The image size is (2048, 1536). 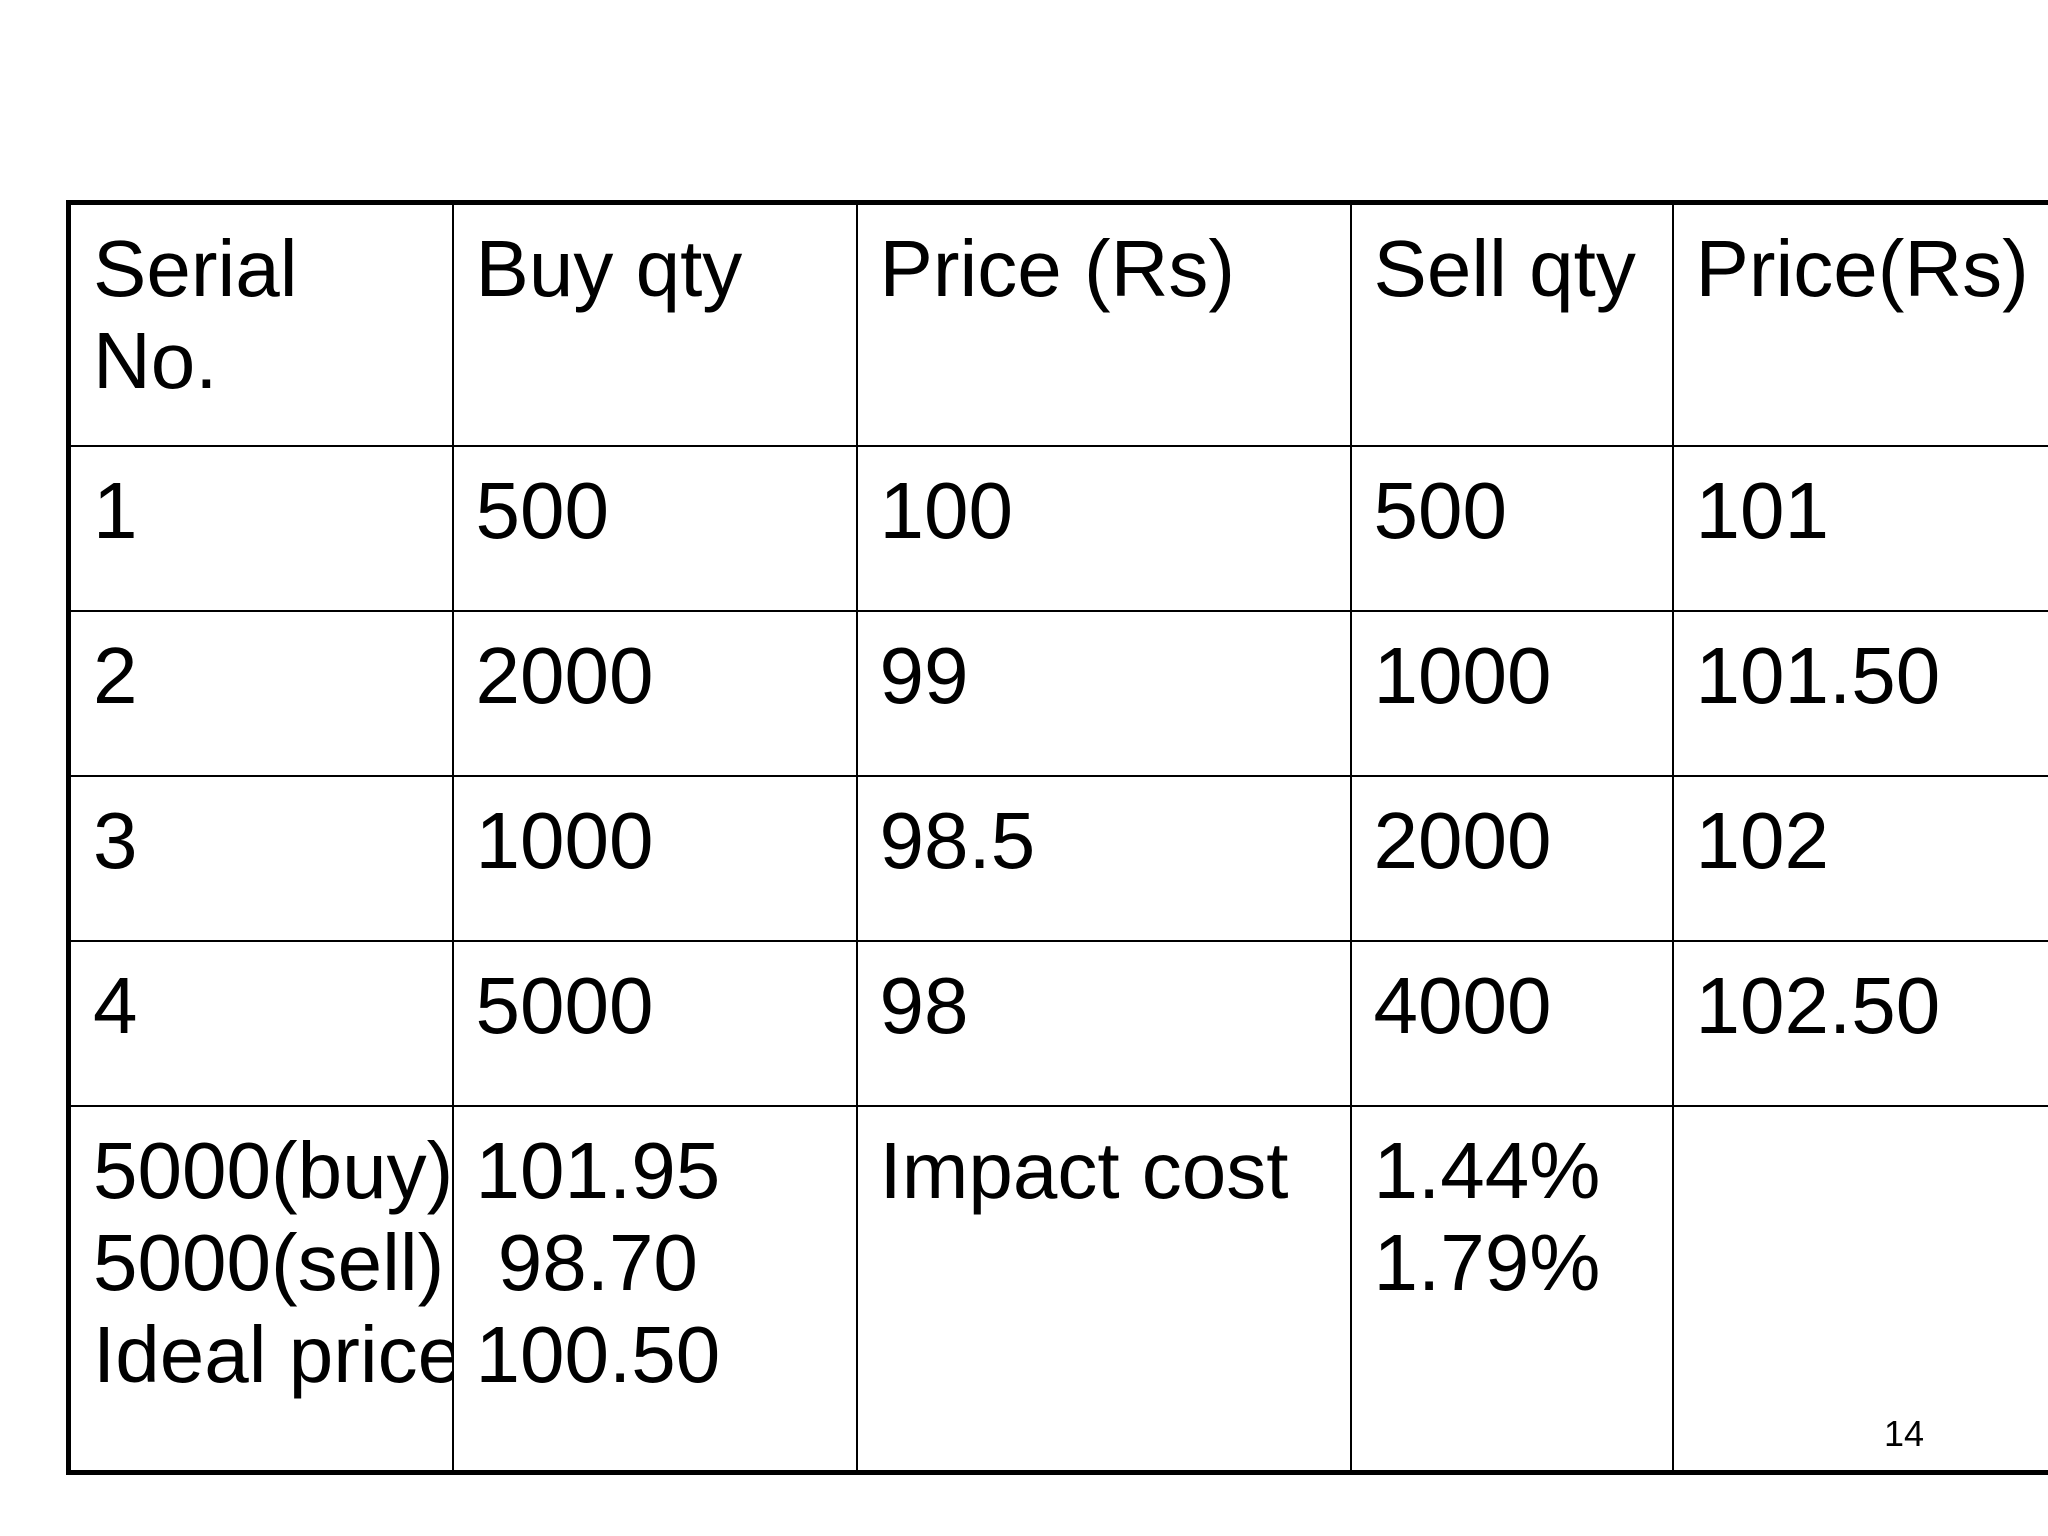 I want to click on summary-value-ideal: 100.50, so click(x=598, y=1354).